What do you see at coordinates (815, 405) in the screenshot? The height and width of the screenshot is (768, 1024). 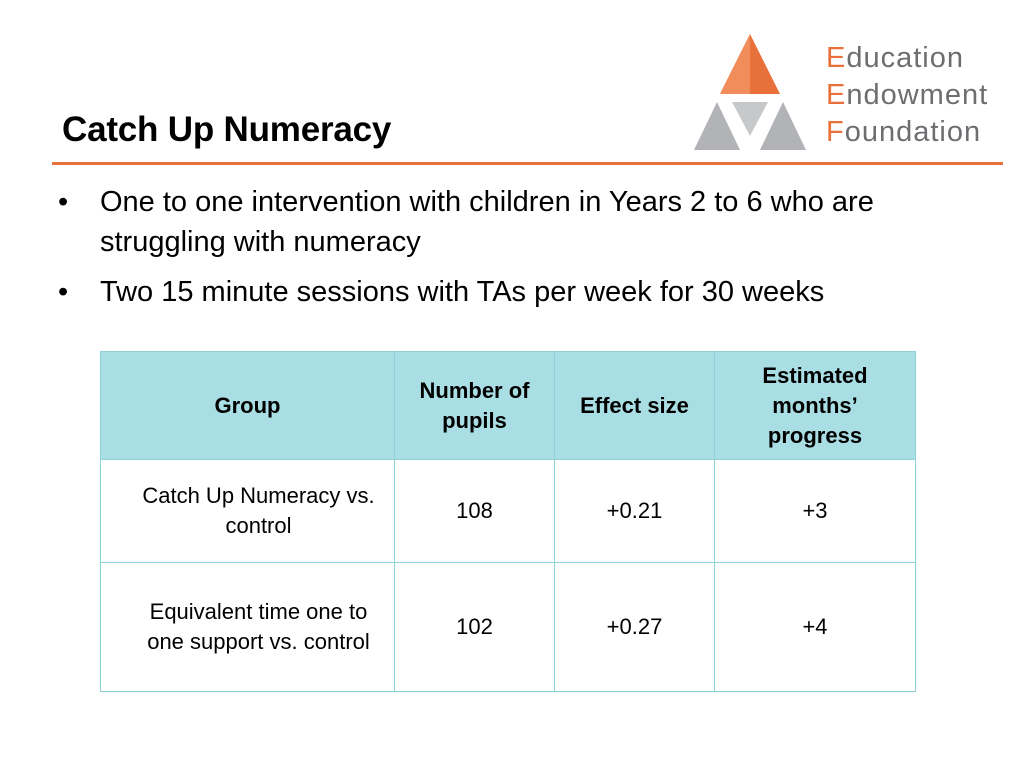 I see `header-months-progress: Estimated months’ progress` at bounding box center [815, 405].